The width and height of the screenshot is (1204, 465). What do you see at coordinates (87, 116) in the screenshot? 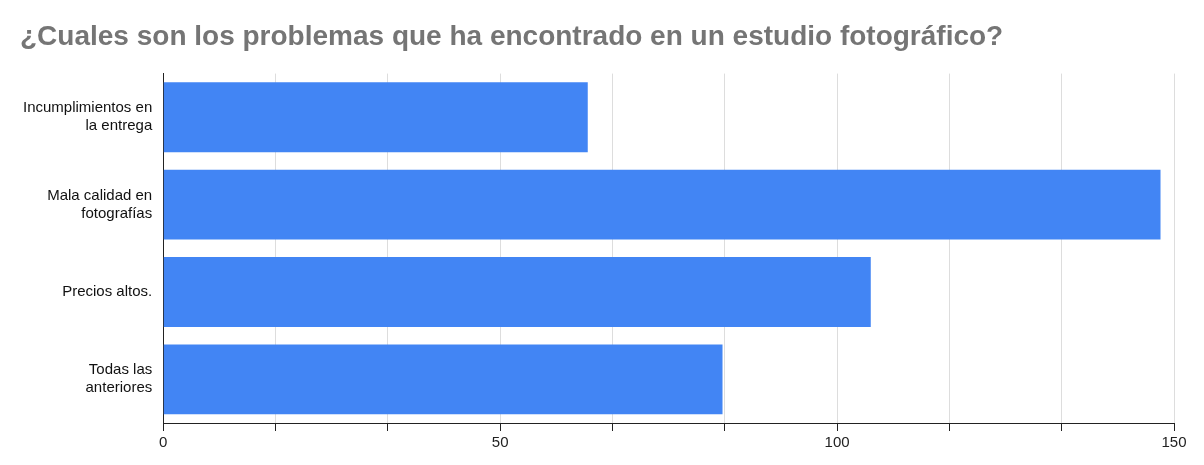
I see `y-tick-label: Incumplimientos en la entrega` at bounding box center [87, 116].